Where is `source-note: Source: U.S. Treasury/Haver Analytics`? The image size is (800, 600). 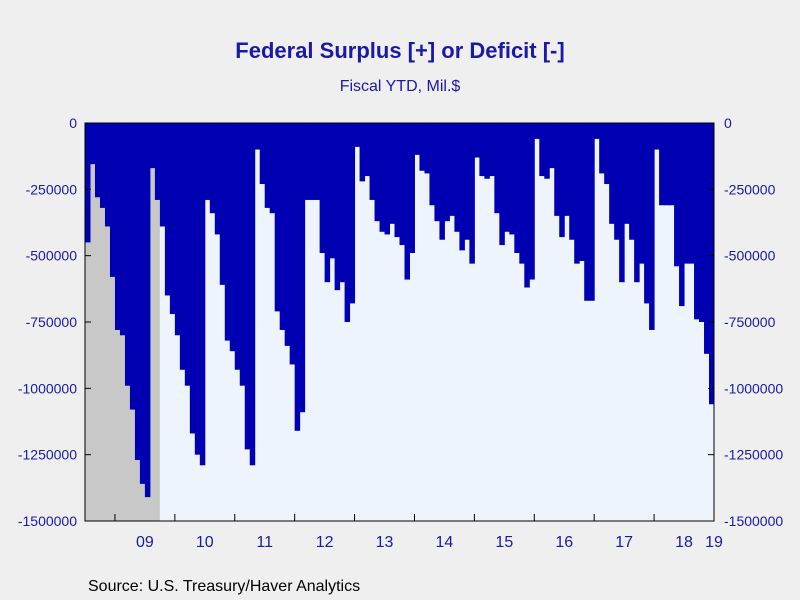 source-note: Source: U.S. Treasury/Haver Analytics is located at coordinates (224, 586).